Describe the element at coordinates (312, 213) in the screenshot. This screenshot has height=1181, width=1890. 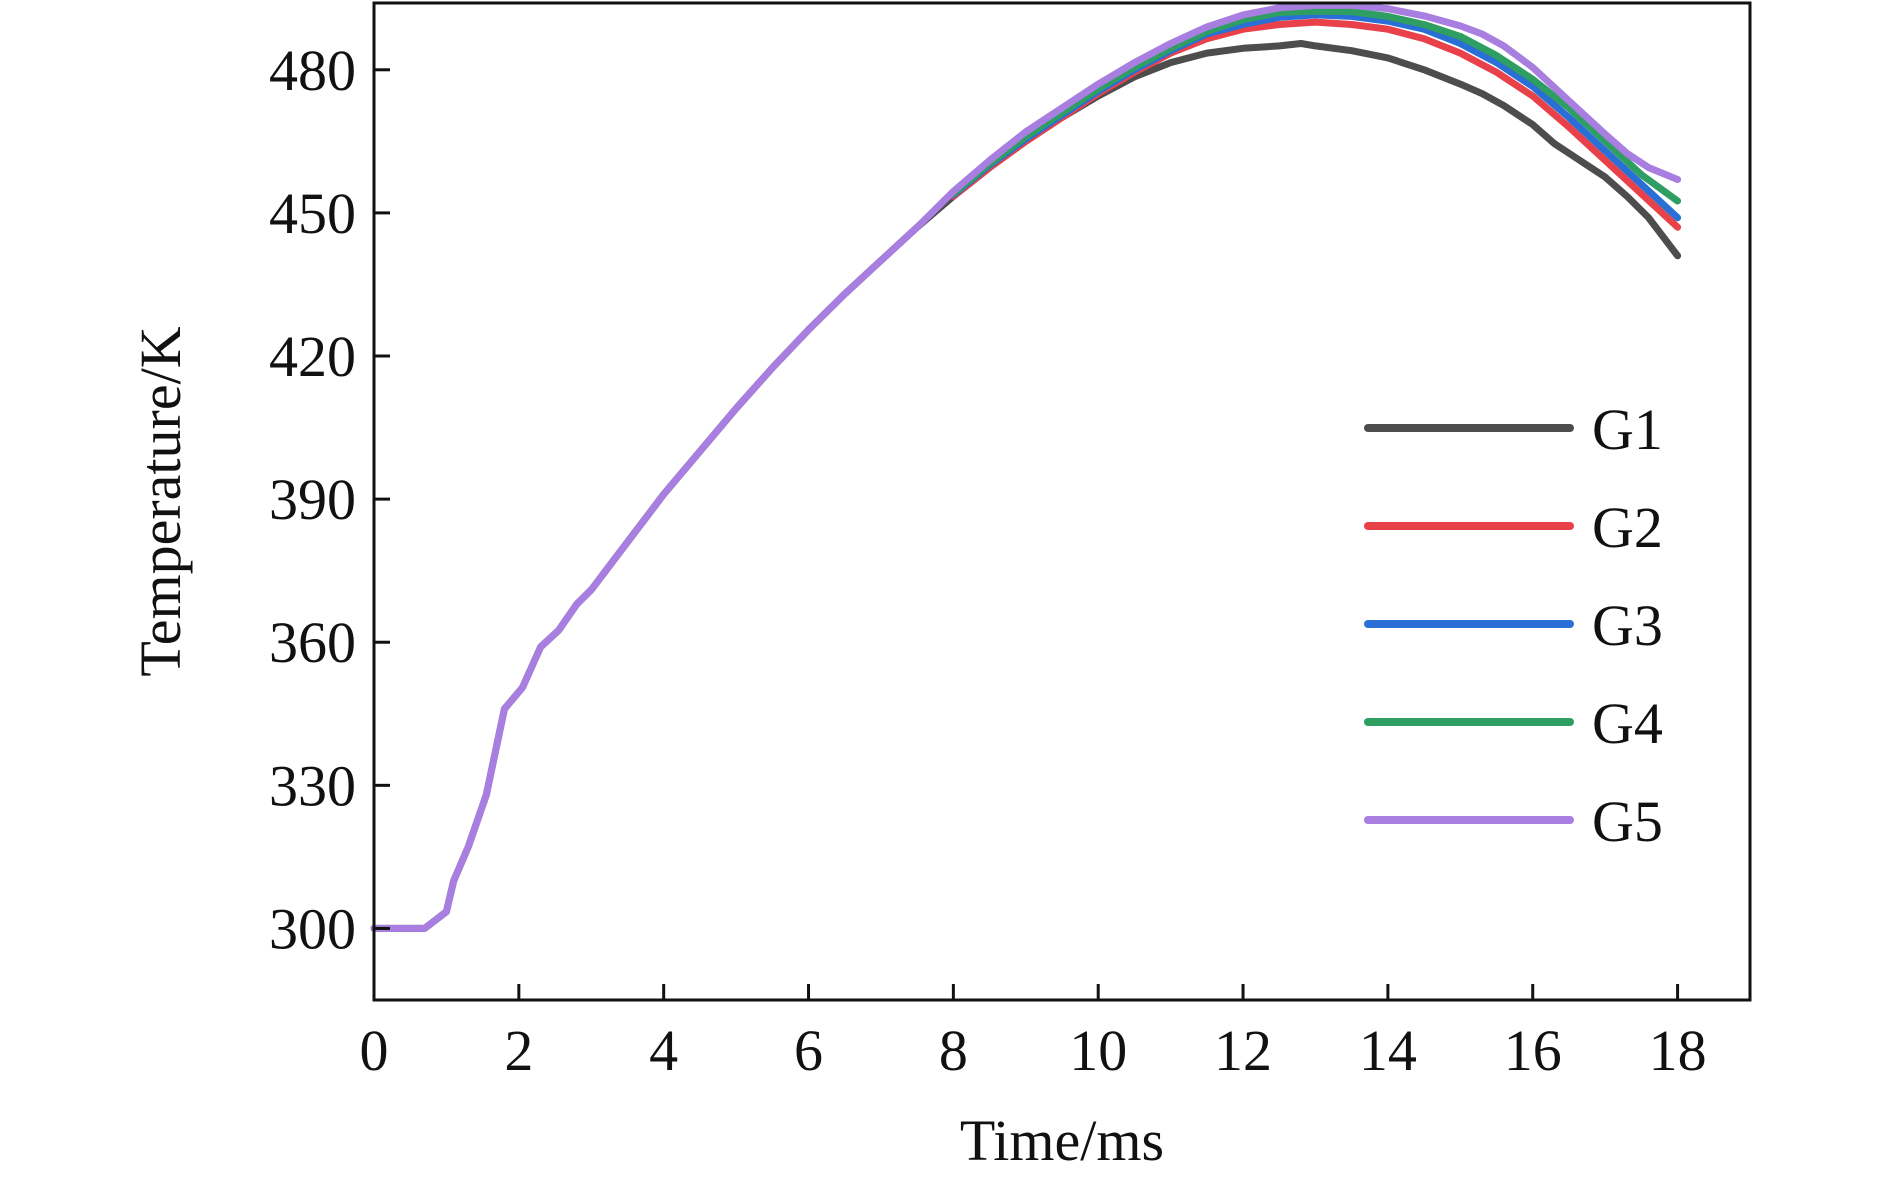
I see `y-tick-label: 450` at that location.